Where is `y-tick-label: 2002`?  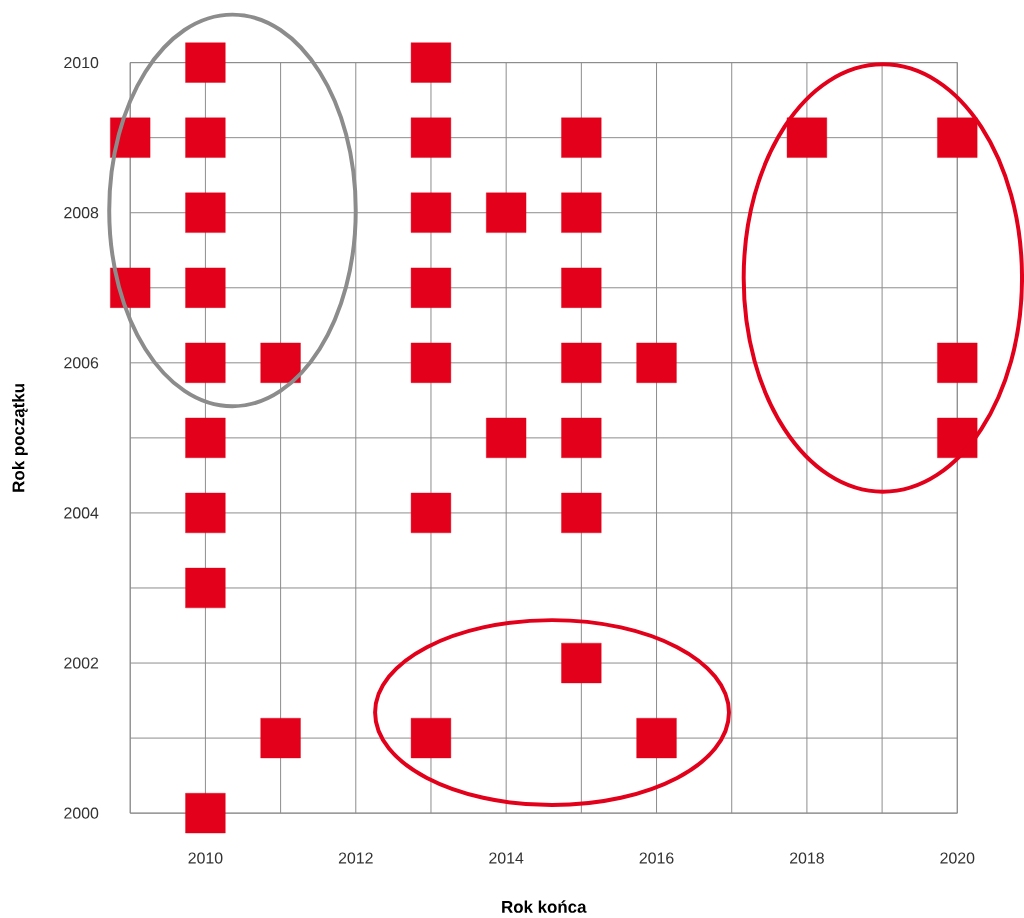 y-tick-label: 2002 is located at coordinates (81, 663).